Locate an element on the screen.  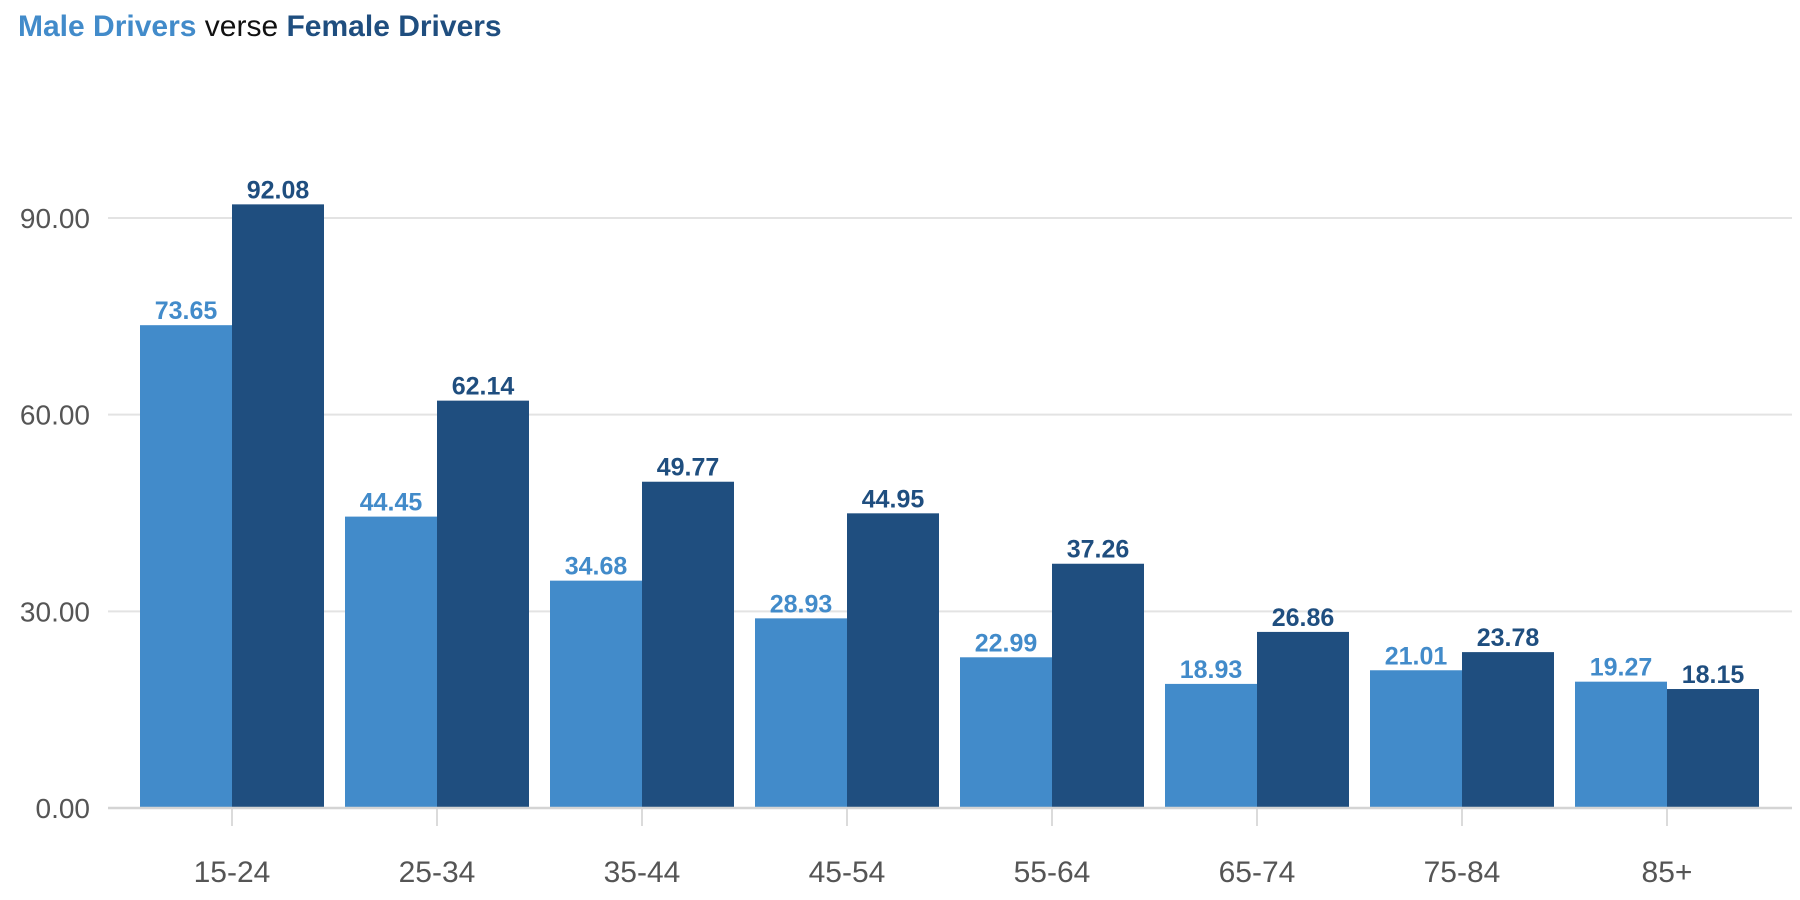
data-label: 22.99 is located at coordinates (1006, 643).